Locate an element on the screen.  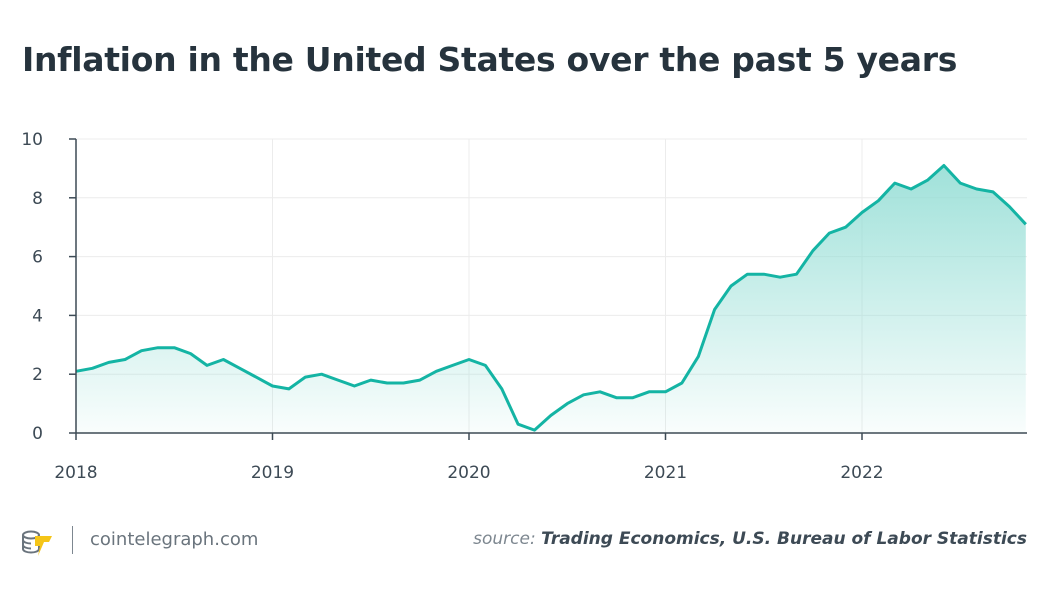
x-tick-label: 2022 is located at coordinates (861, 473).